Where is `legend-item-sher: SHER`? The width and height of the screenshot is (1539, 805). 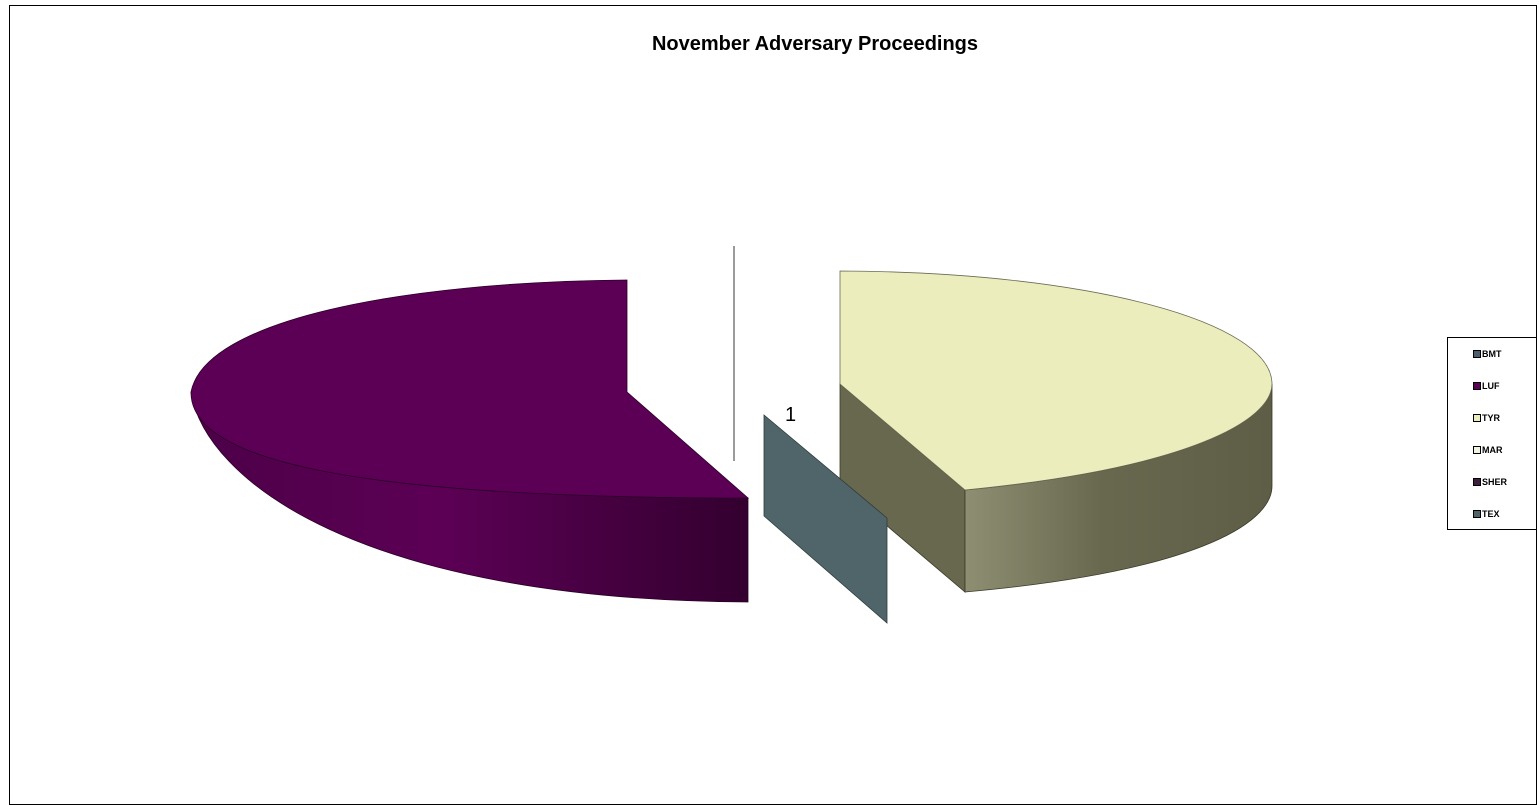
legend-item-sher: SHER is located at coordinates (1490, 482).